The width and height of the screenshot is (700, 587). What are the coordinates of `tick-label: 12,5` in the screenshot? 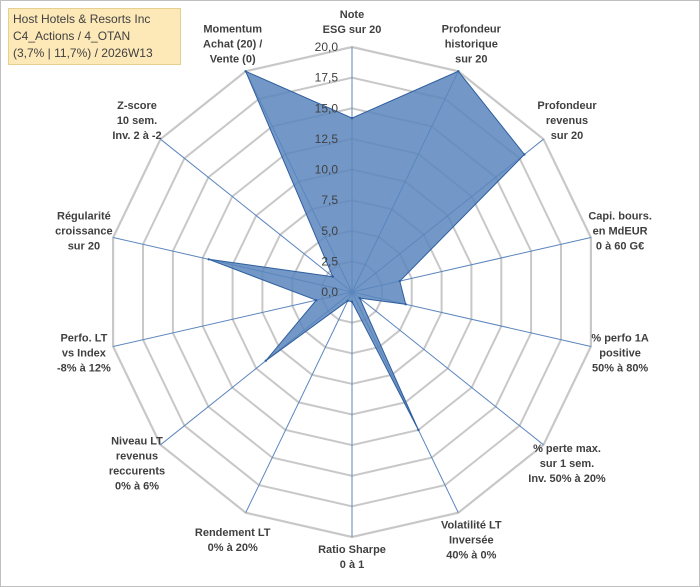 It's located at (327, 139).